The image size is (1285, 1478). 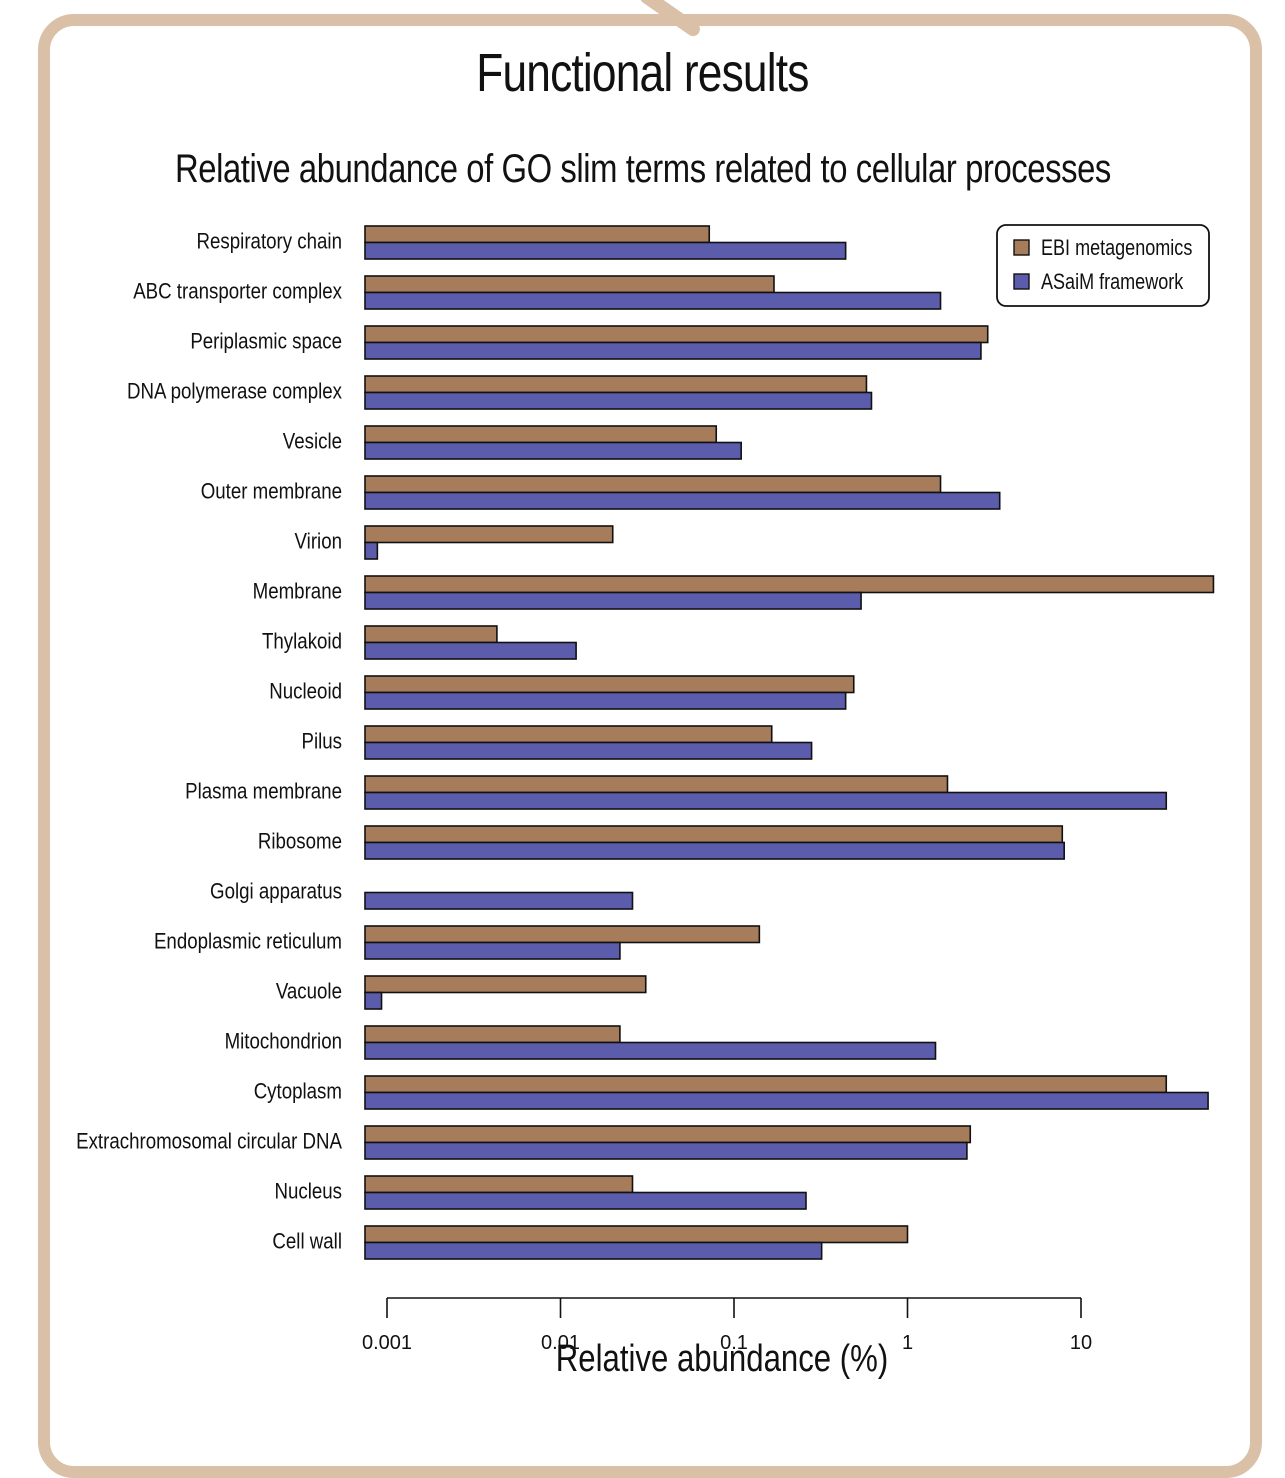 I want to click on legend-label-ebi-metagenomics: EBI metagenomics, so click(x=1116, y=248).